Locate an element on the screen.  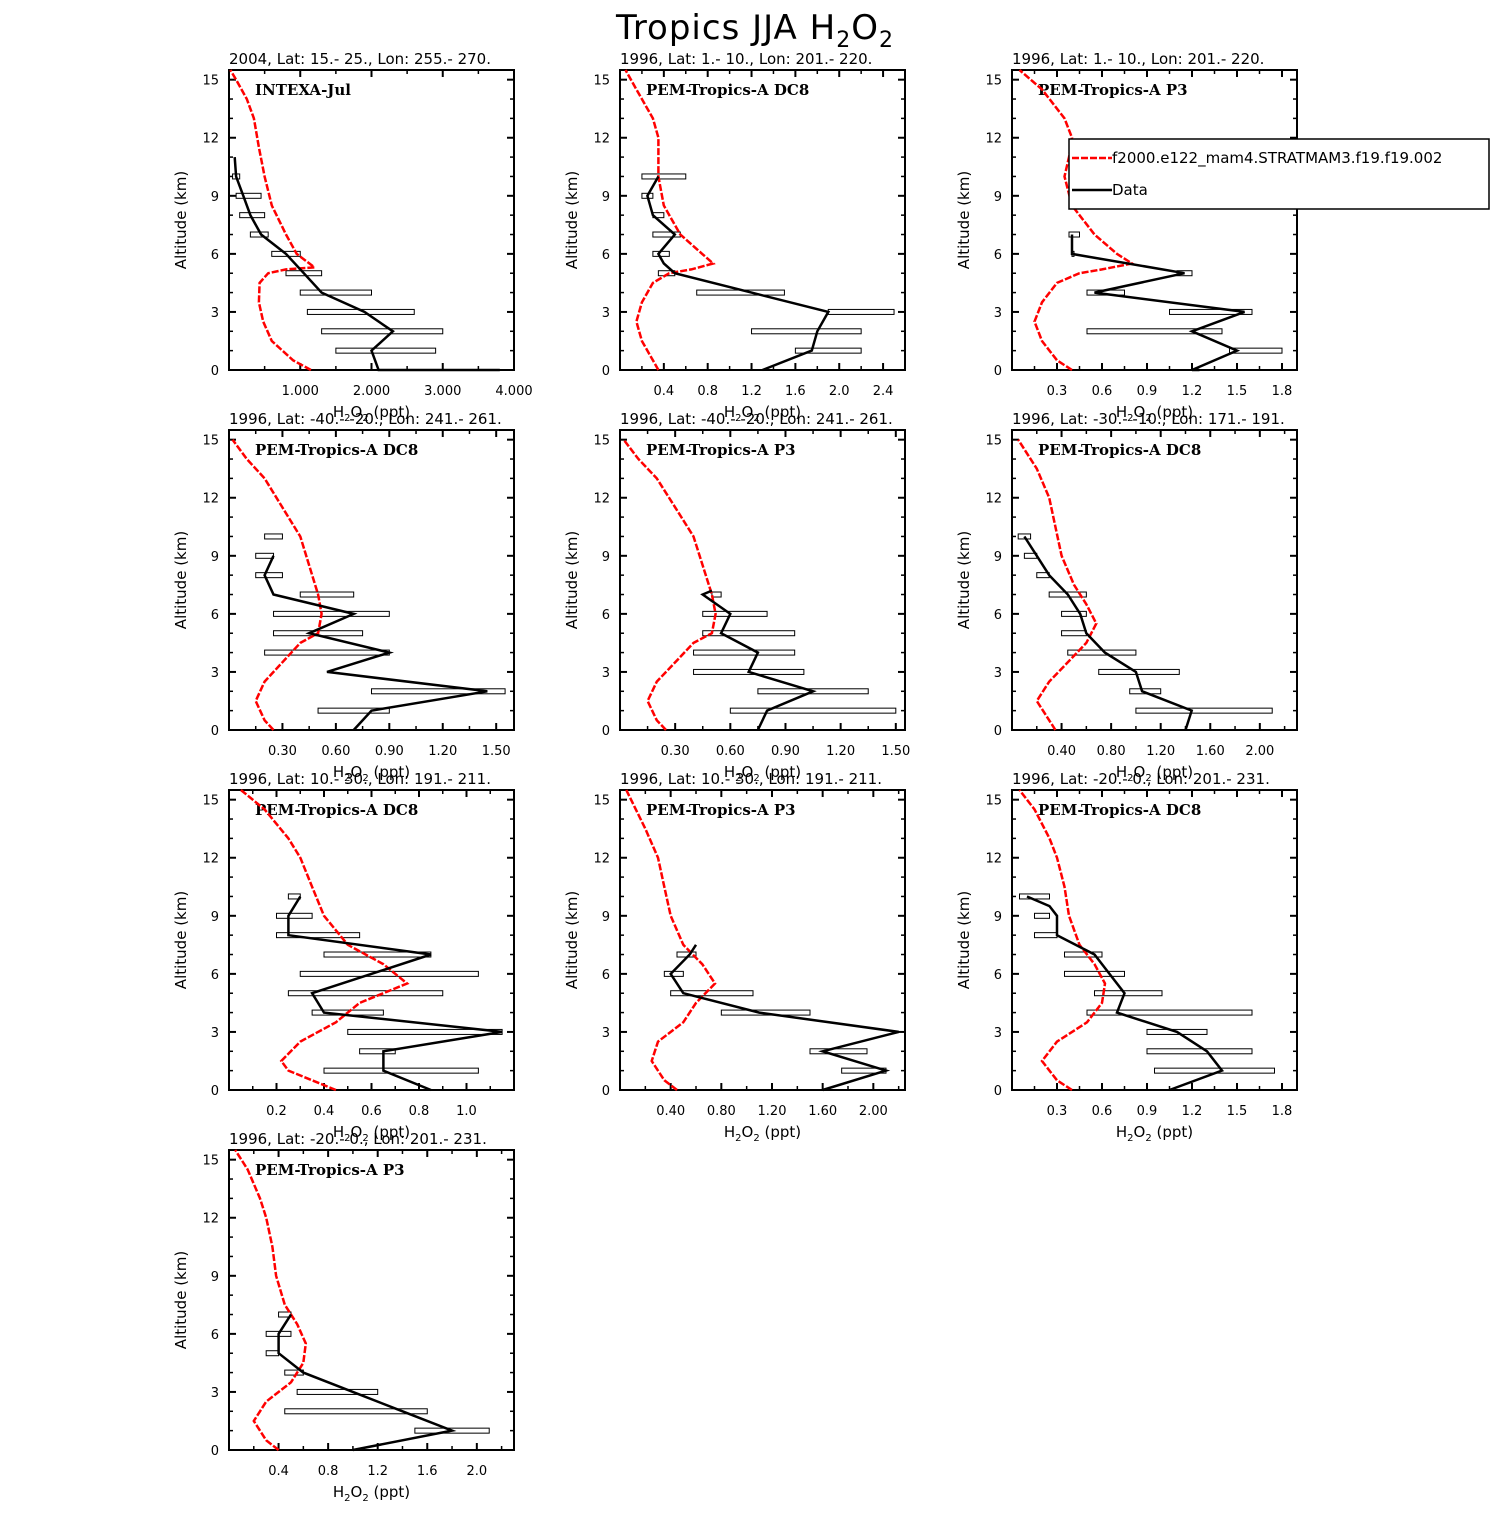
panel-title: 1996, Lat: -40.- -20., Lon: 241.- 261. is located at coordinates (365, 419).